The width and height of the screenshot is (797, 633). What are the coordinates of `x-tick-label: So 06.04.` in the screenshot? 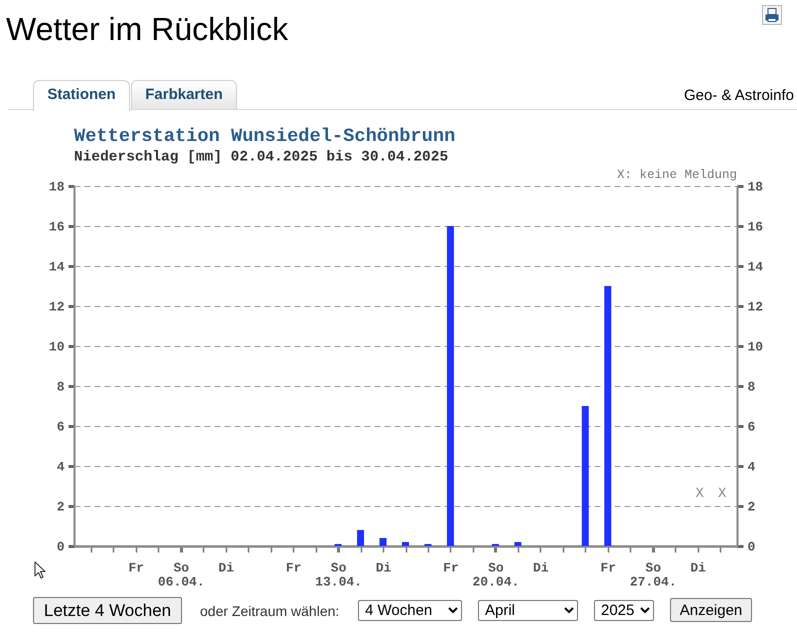 It's located at (181, 575).